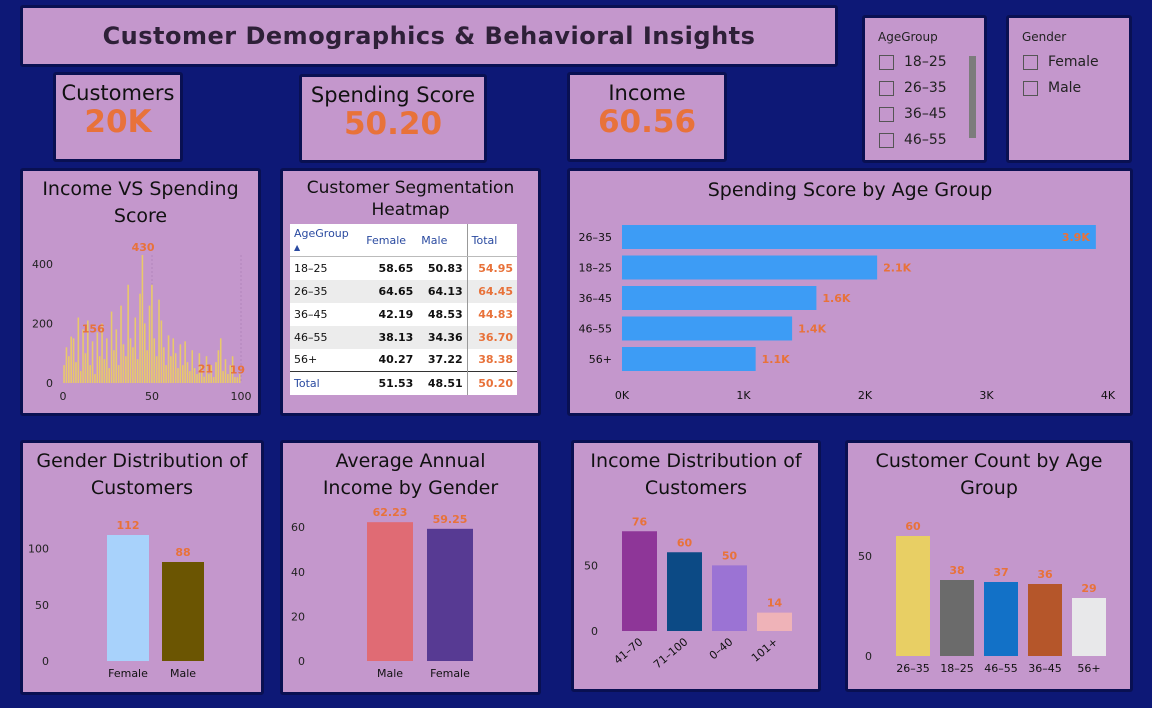  What do you see at coordinates (382, 593) in the screenshot?
I see `avg-income-chart: 0 20 40 60 62.23 Male 59.25 Female` at bounding box center [382, 593].